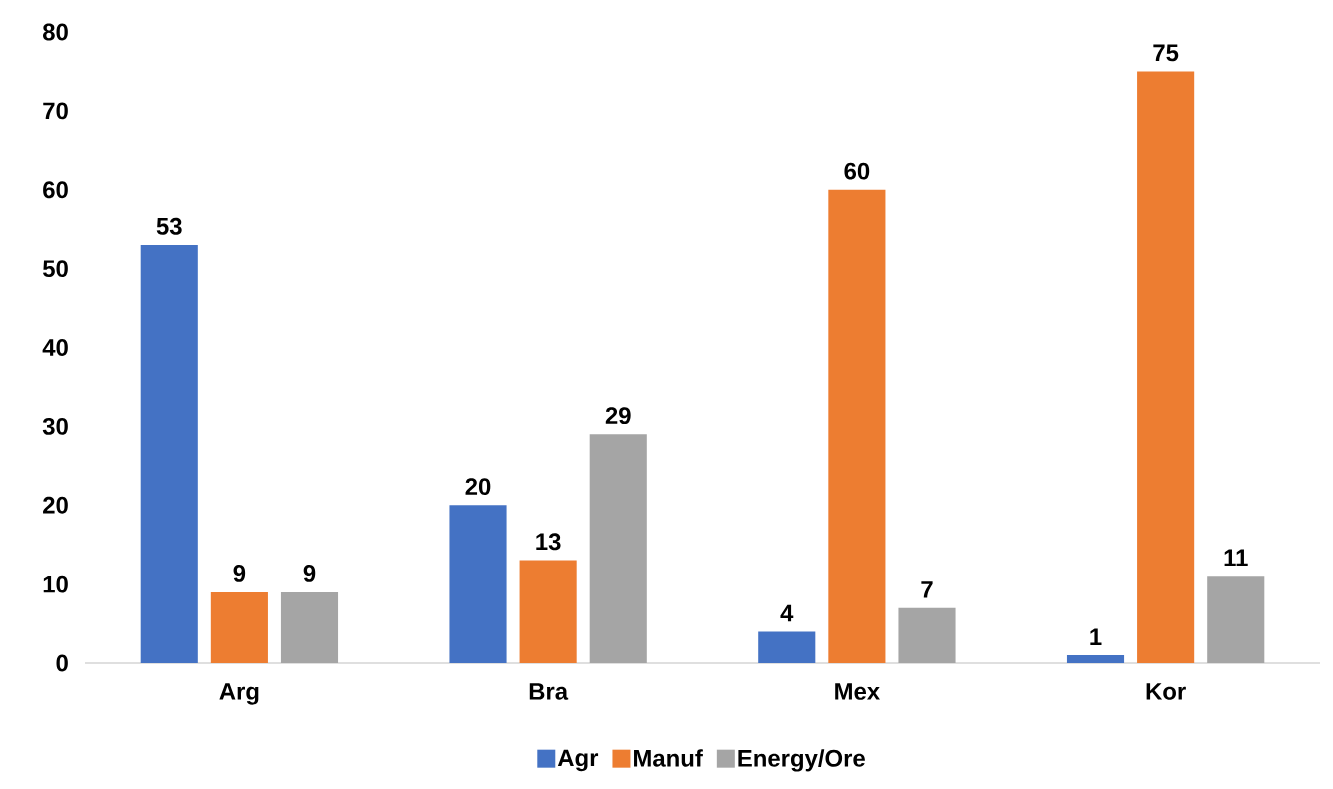 Image resolution: width=1333 pixels, height=789 pixels. What do you see at coordinates (55, 347) in the screenshot?
I see `y-tick-label: 40` at bounding box center [55, 347].